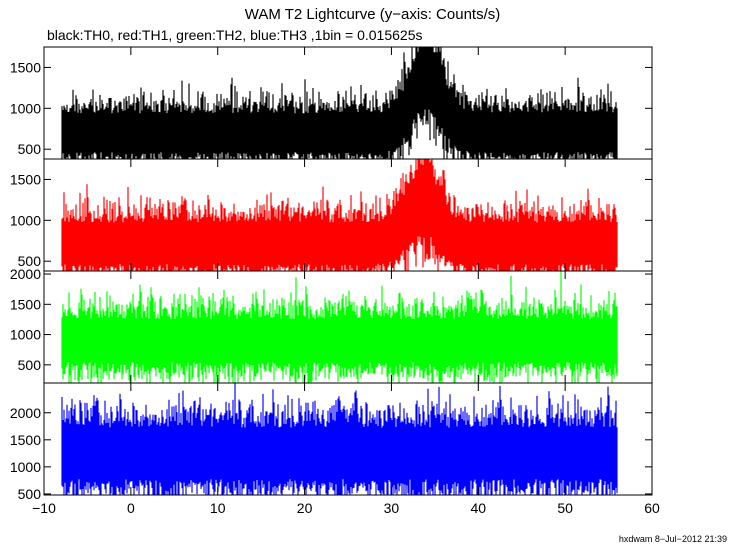 Image resolution: width=745 pixels, height=549 pixels. I want to click on x-tick-label: 40, so click(478, 508).